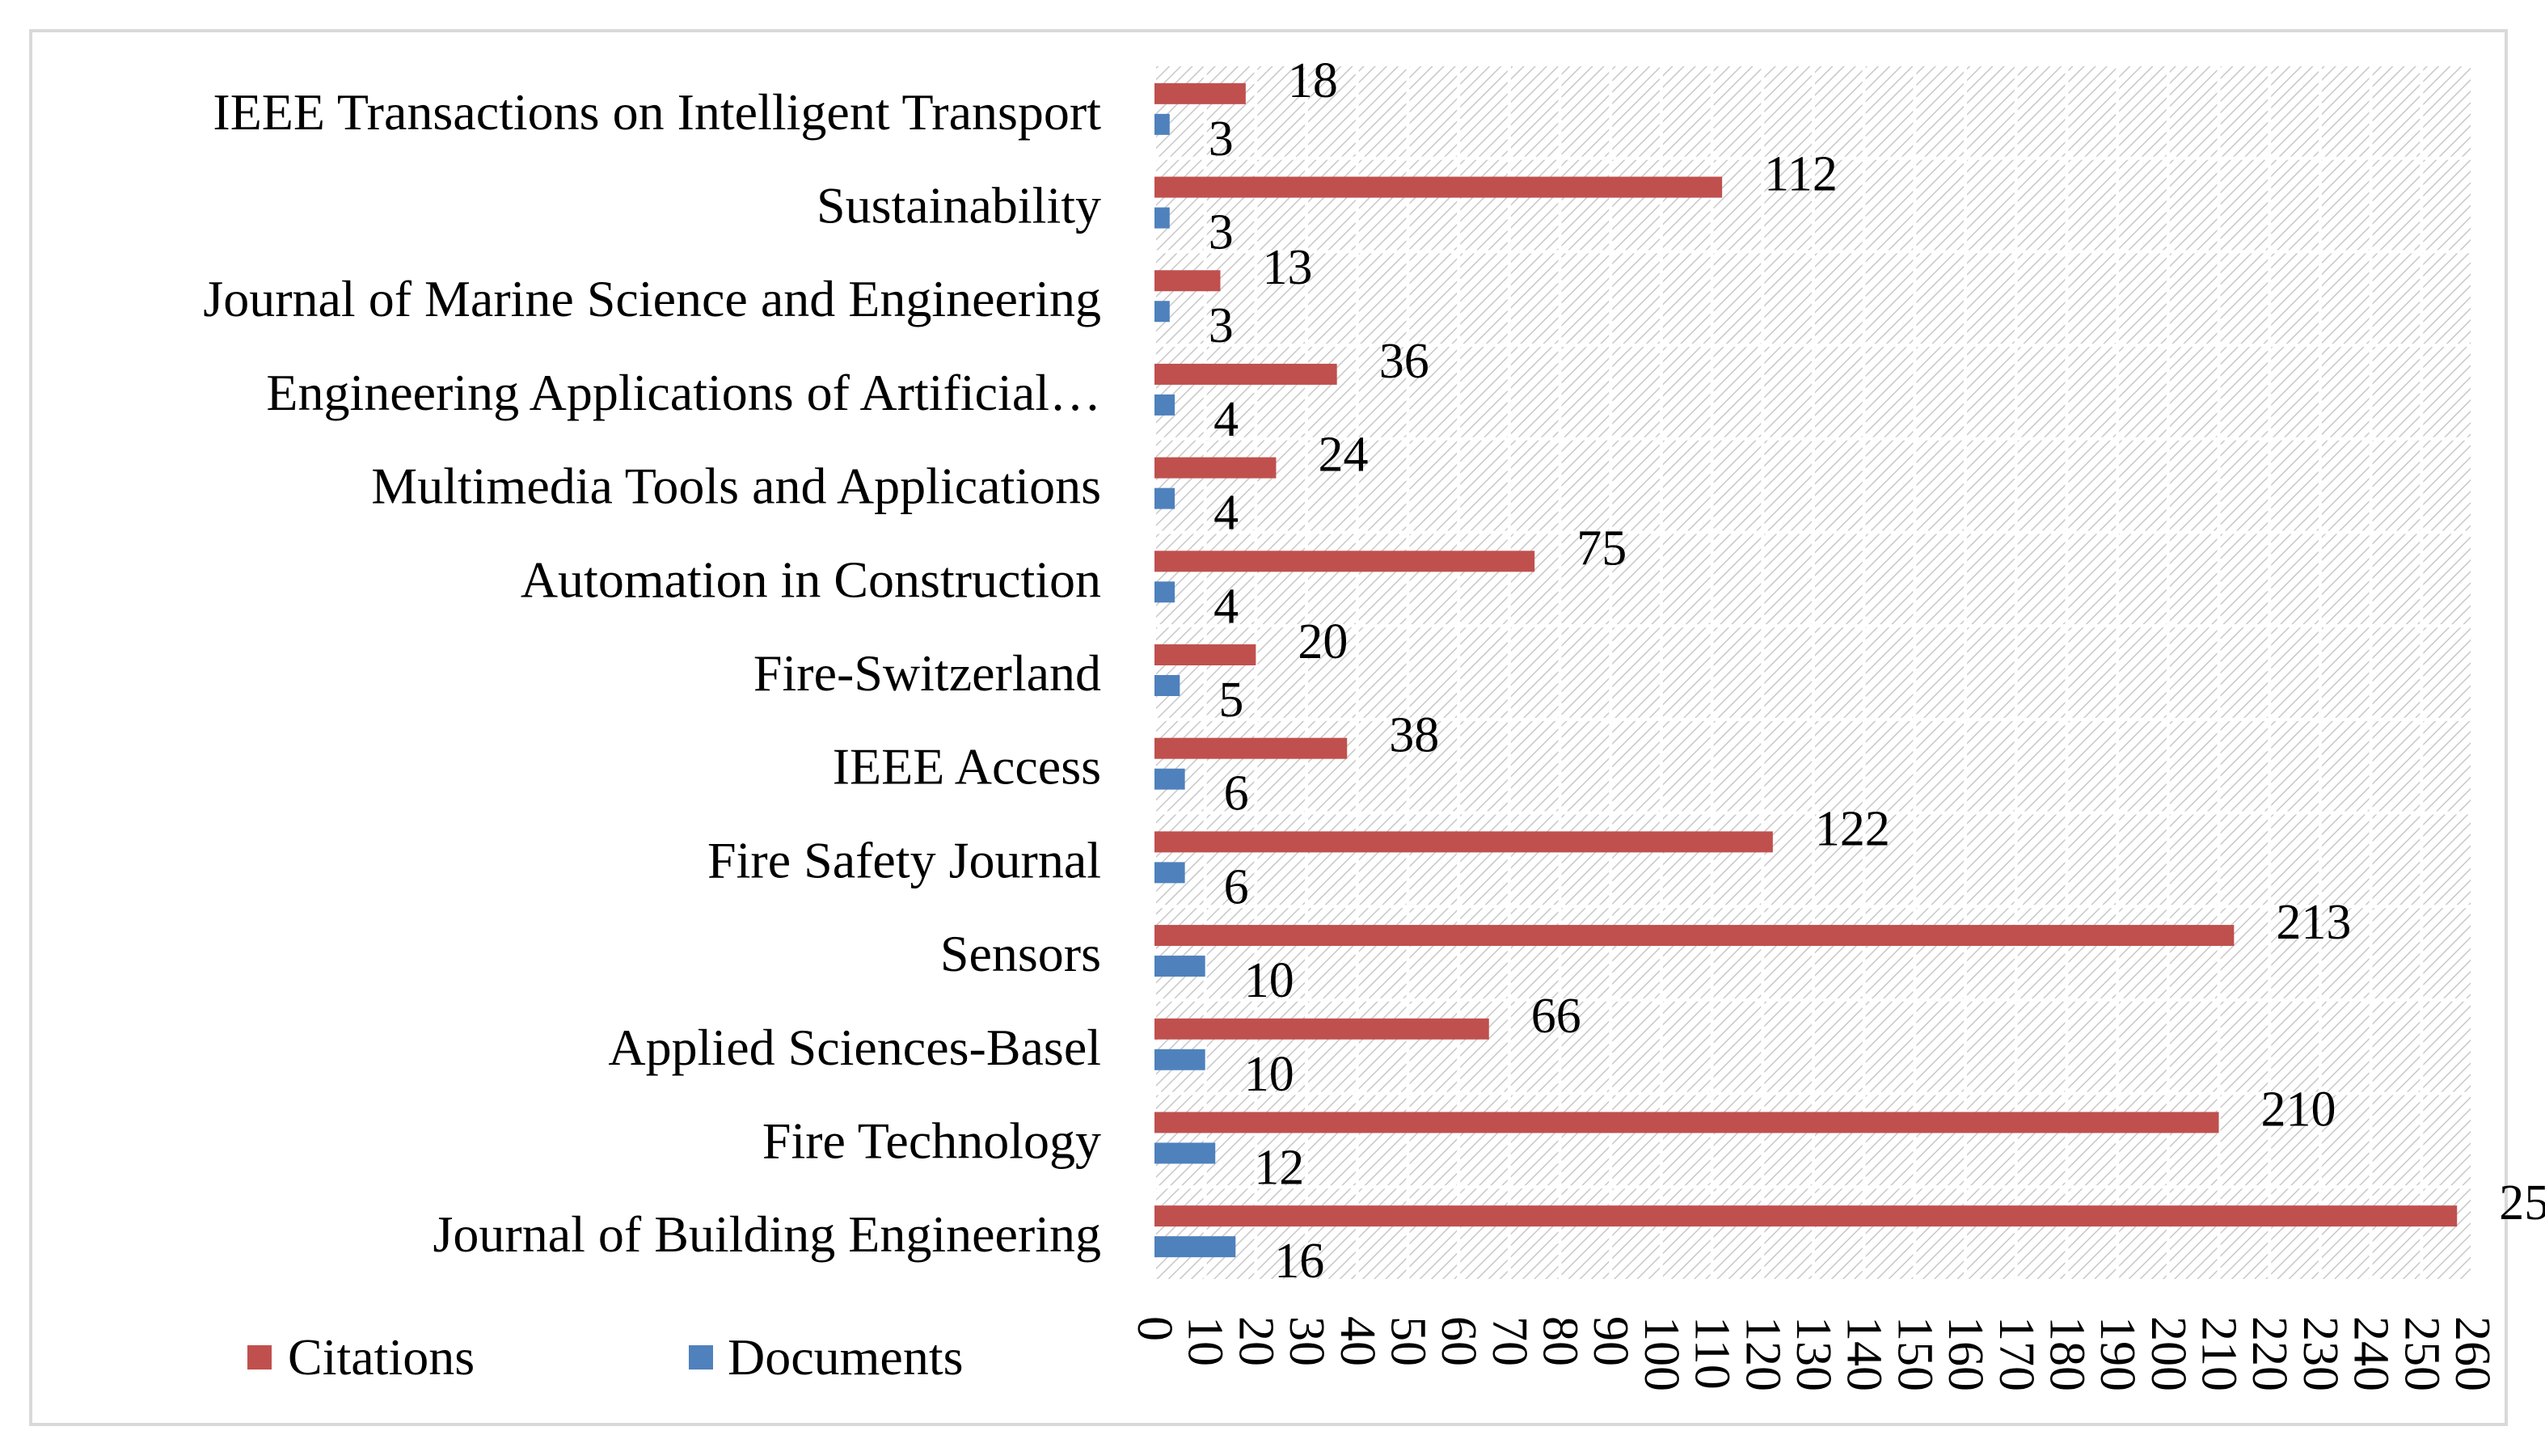 The height and width of the screenshot is (1456, 2545). Describe the element at coordinates (967, 767) in the screenshot. I see `category-label: IEEE Access` at that location.